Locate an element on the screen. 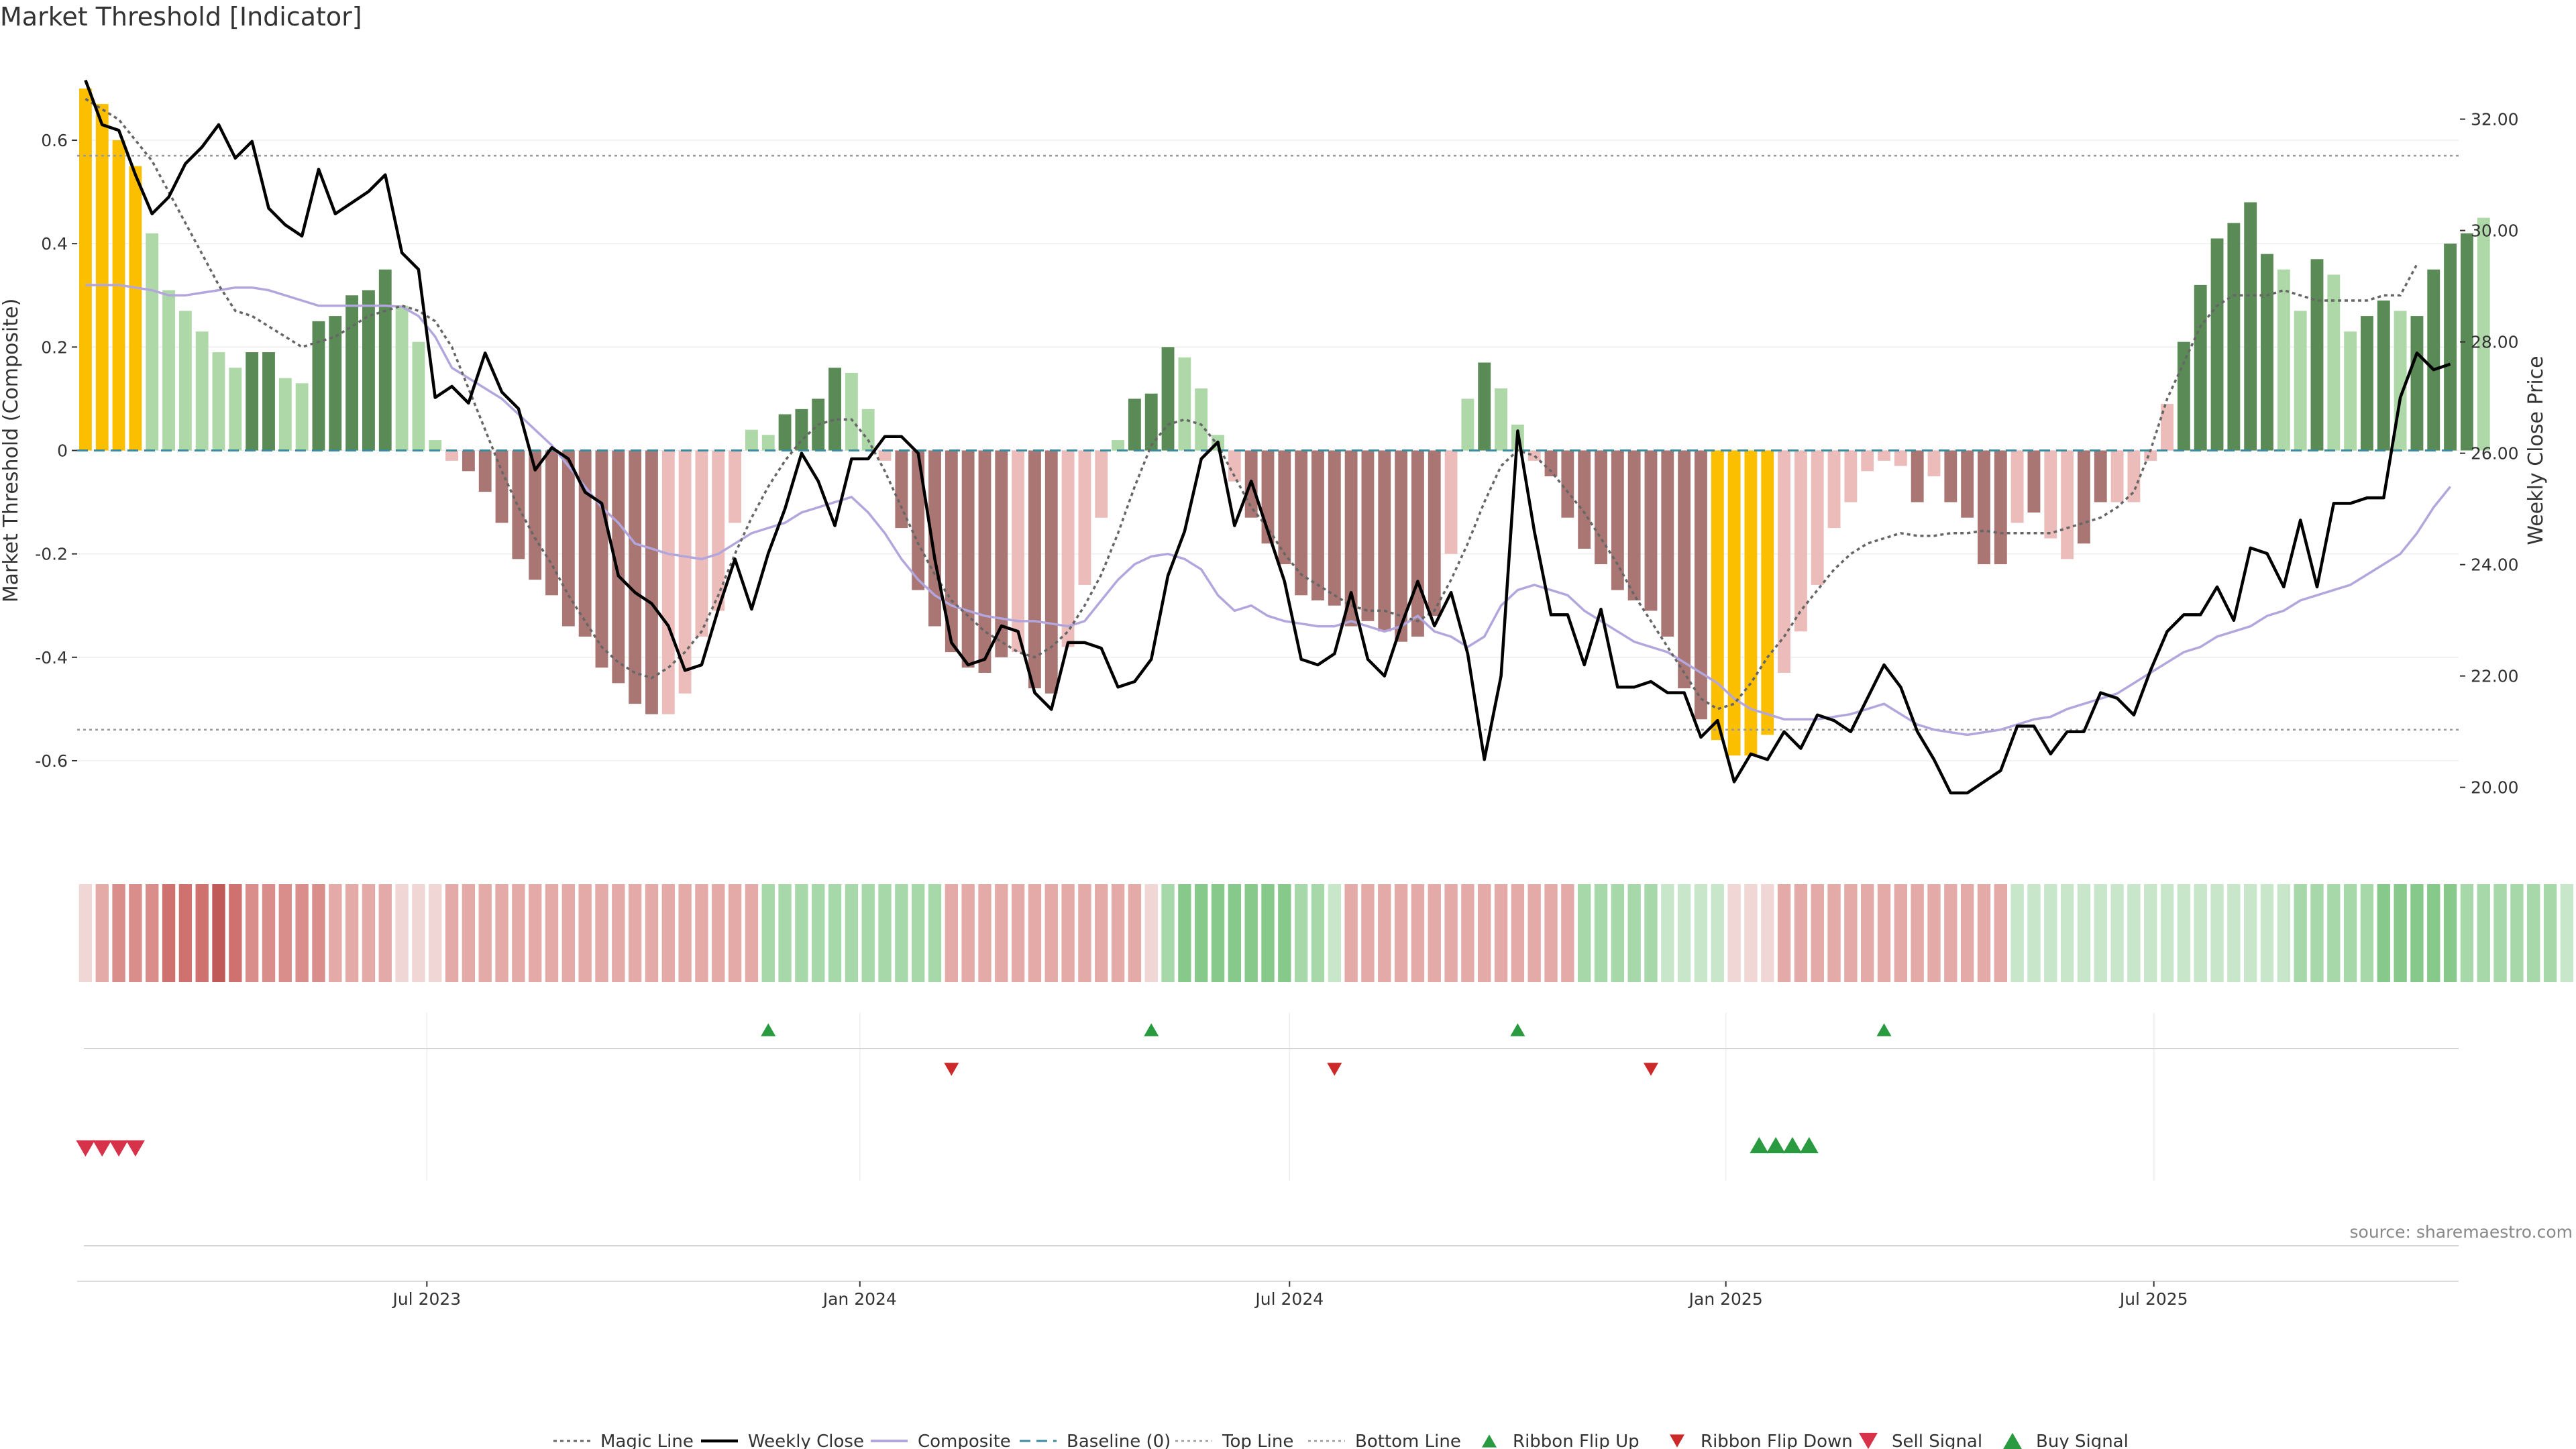 This screenshot has height=1449, width=2576. legend-item: Magic Line is located at coordinates (623, 1440).